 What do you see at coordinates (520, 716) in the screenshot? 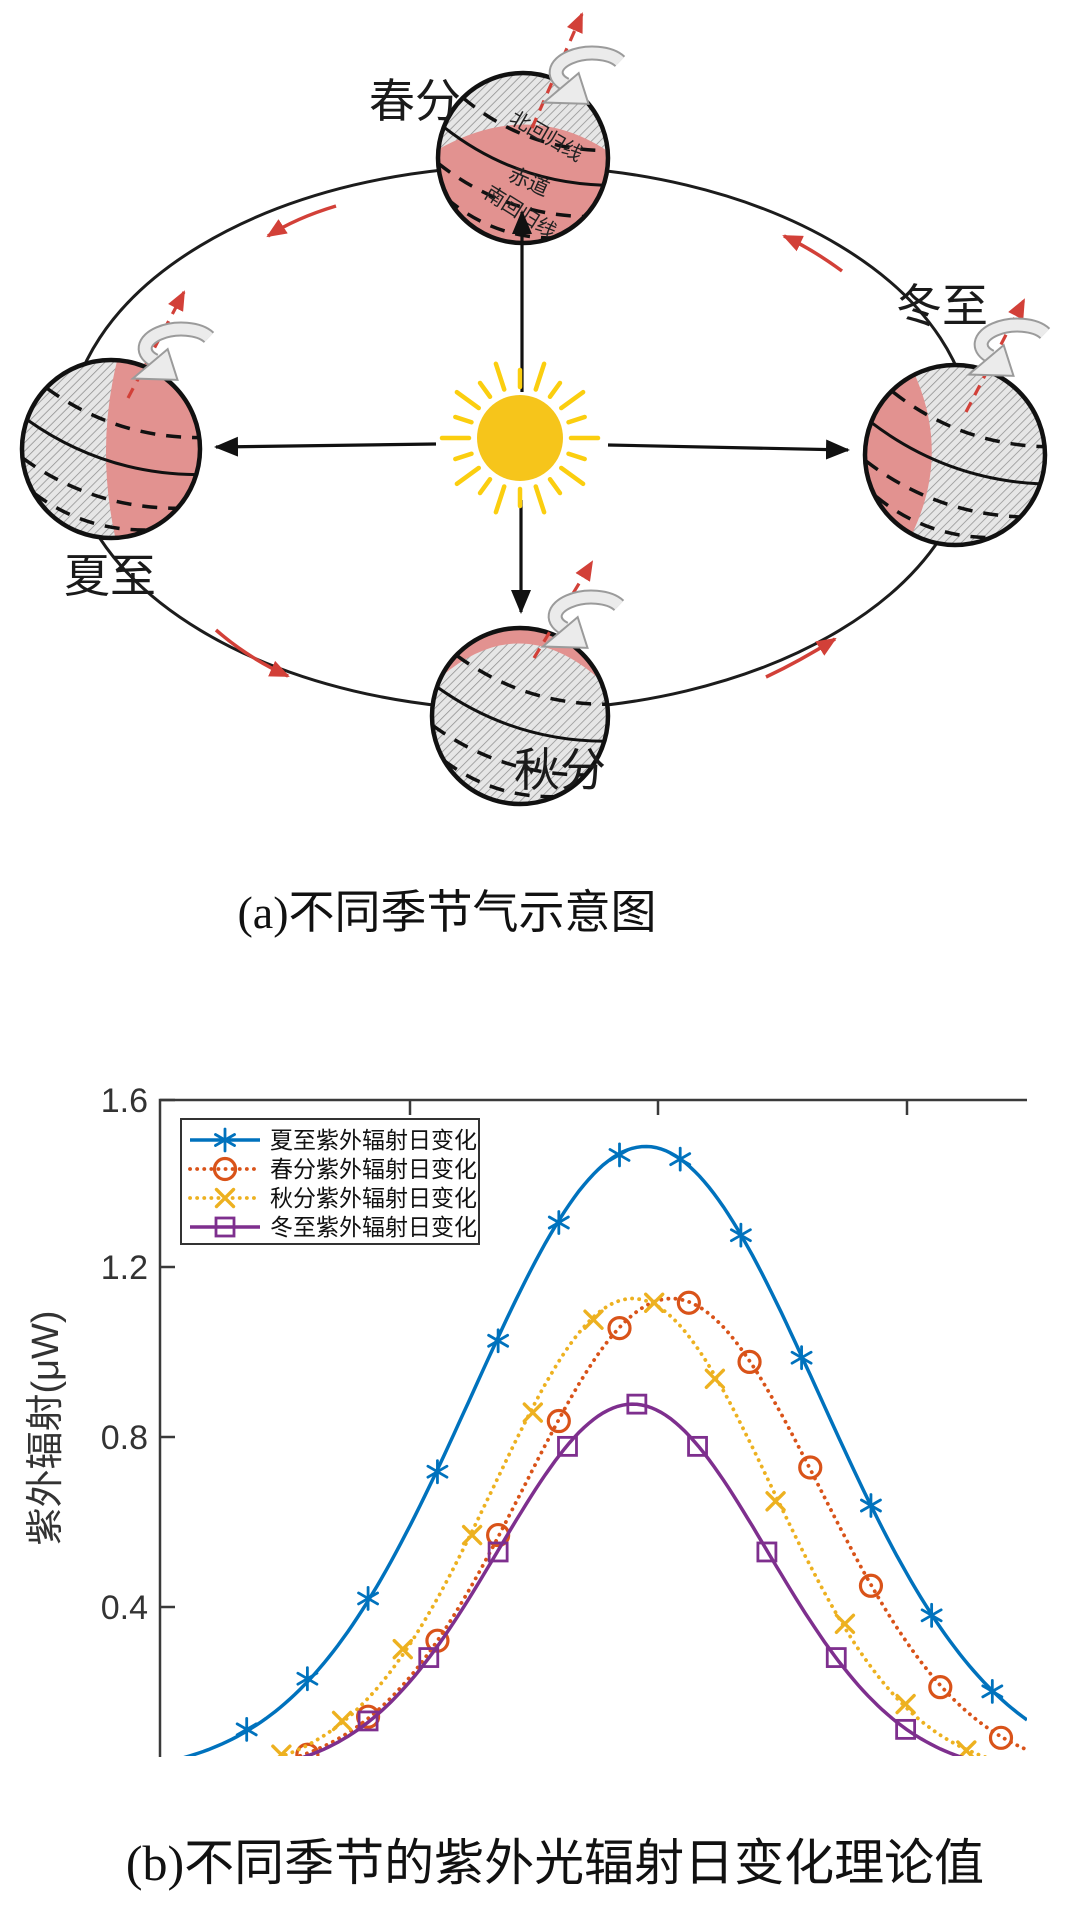
I see `globe-autumn` at bounding box center [520, 716].